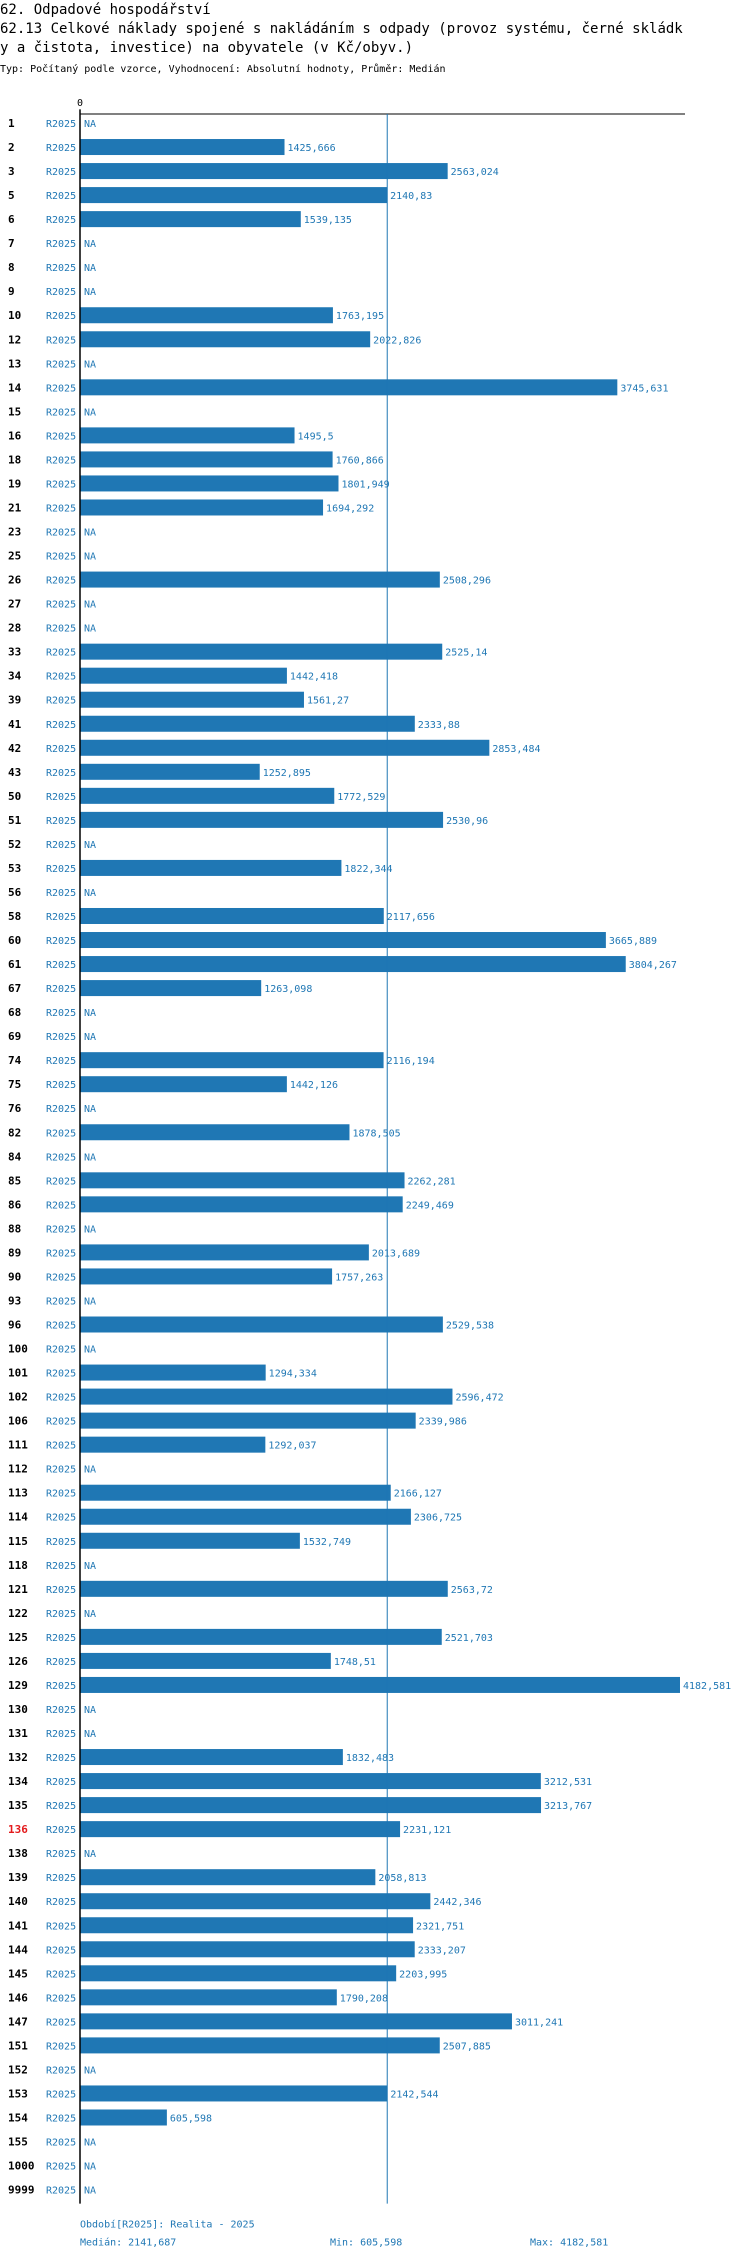  Describe the element at coordinates (14, 940) in the screenshot. I see `row-id-label: 60` at that location.